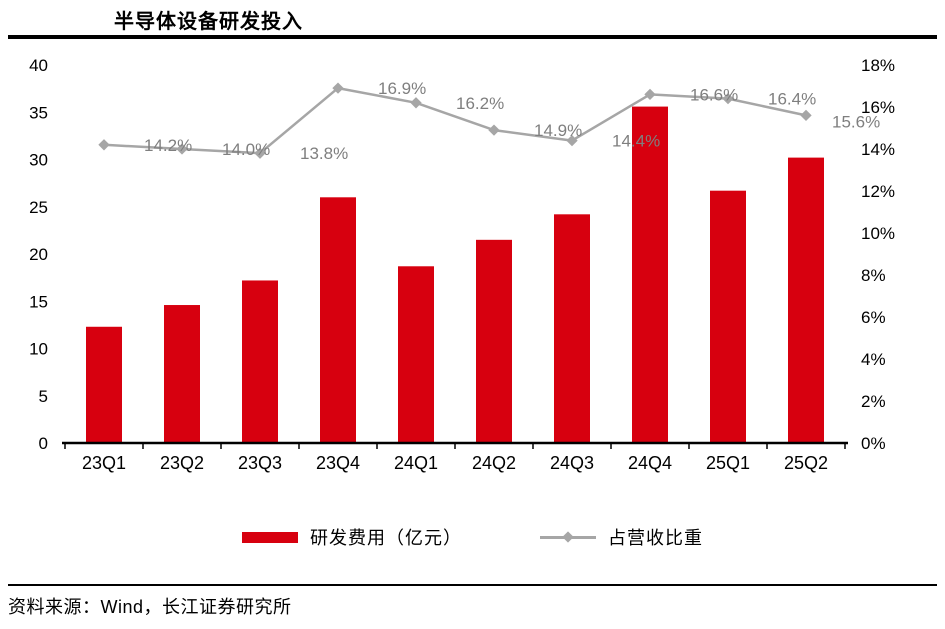 The image size is (945, 629). What do you see at coordinates (43, 443) in the screenshot?
I see `left-axis-tick-label: 0` at bounding box center [43, 443].